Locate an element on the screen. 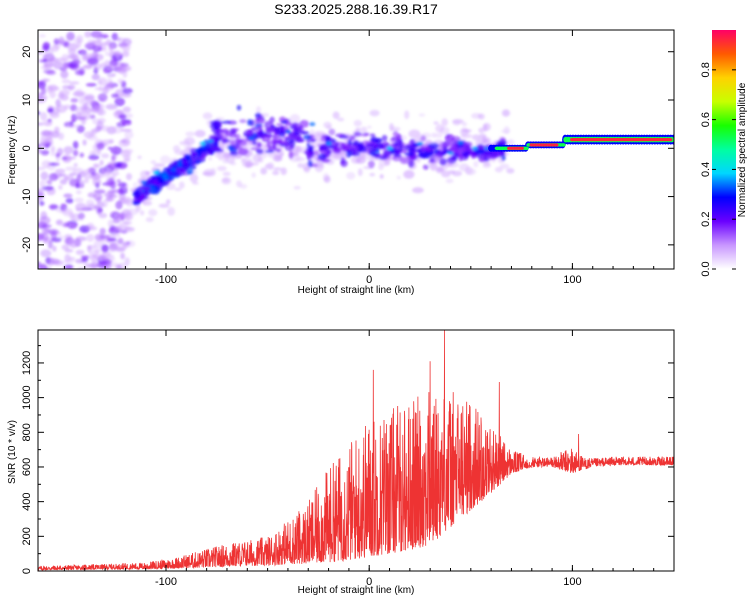 This screenshot has width=750, height=600. spectrogram-x-tick-label: 0 is located at coordinates (369, 280).